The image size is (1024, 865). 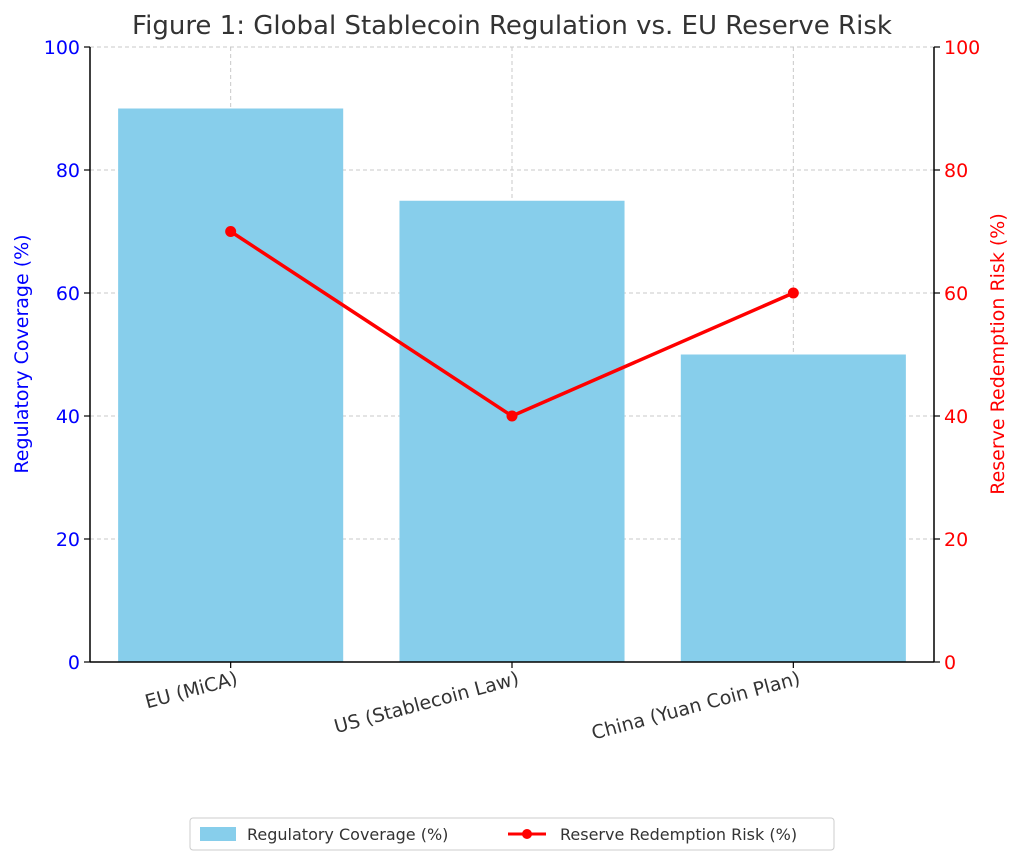 I want to click on left-tick-label: 20, so click(x=68, y=540).